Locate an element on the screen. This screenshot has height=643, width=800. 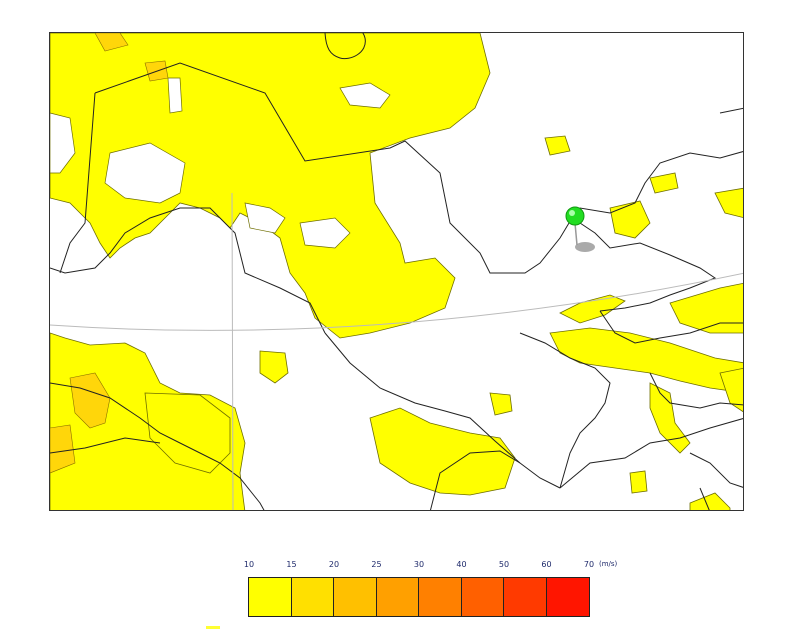
legend-color-bar is located at coordinates (419, 597).